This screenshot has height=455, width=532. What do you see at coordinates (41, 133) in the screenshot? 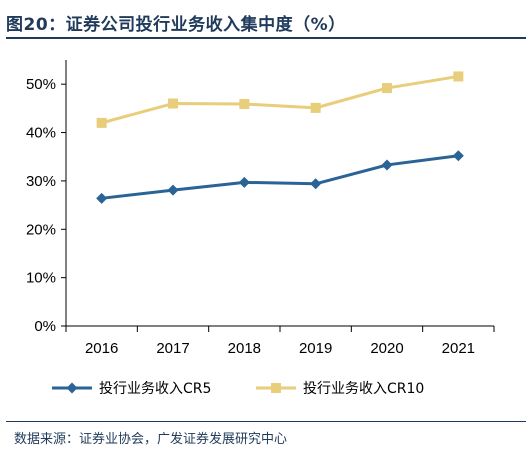
I see `y-tick-label: 40%` at bounding box center [41, 133].